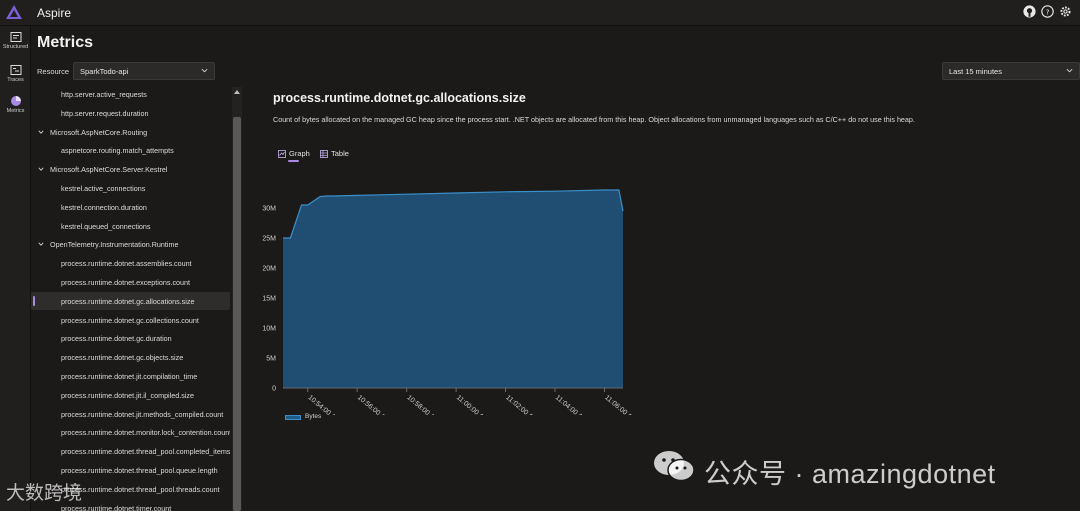 This screenshot has width=1080, height=511. Describe the element at coordinates (269, 239) in the screenshot. I see `y-tick-label: 25M` at that location.